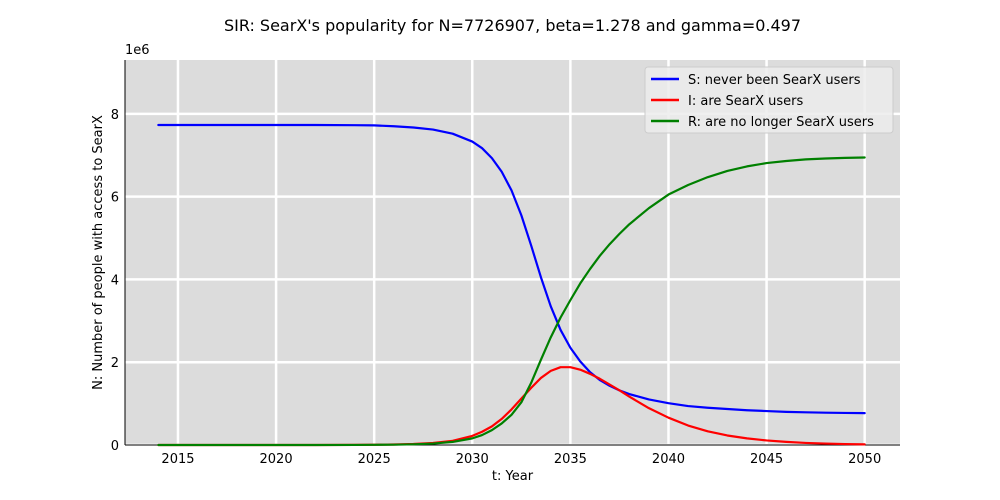 The height and width of the screenshot is (500, 1000). I want to click on x-tick-label: 2035, so click(570, 459).